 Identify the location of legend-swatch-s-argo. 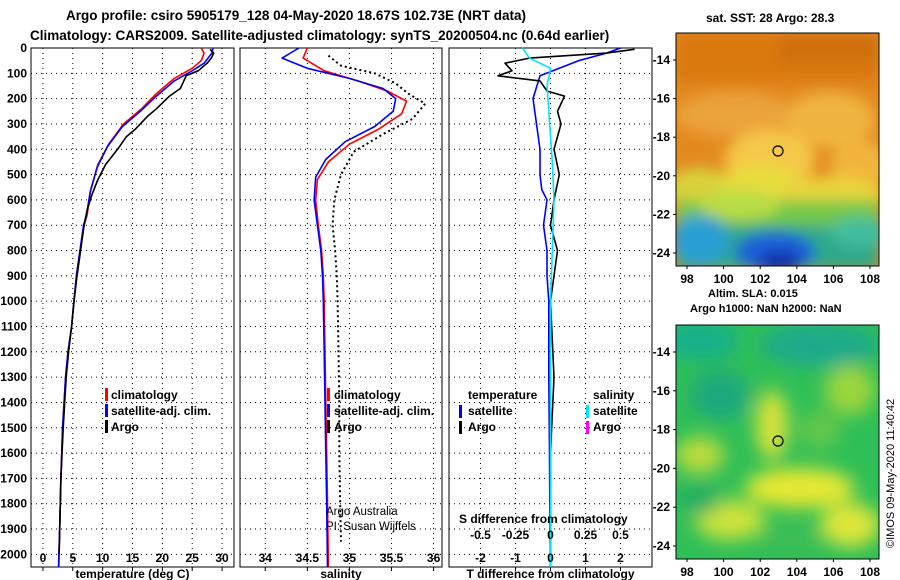
(587, 427).